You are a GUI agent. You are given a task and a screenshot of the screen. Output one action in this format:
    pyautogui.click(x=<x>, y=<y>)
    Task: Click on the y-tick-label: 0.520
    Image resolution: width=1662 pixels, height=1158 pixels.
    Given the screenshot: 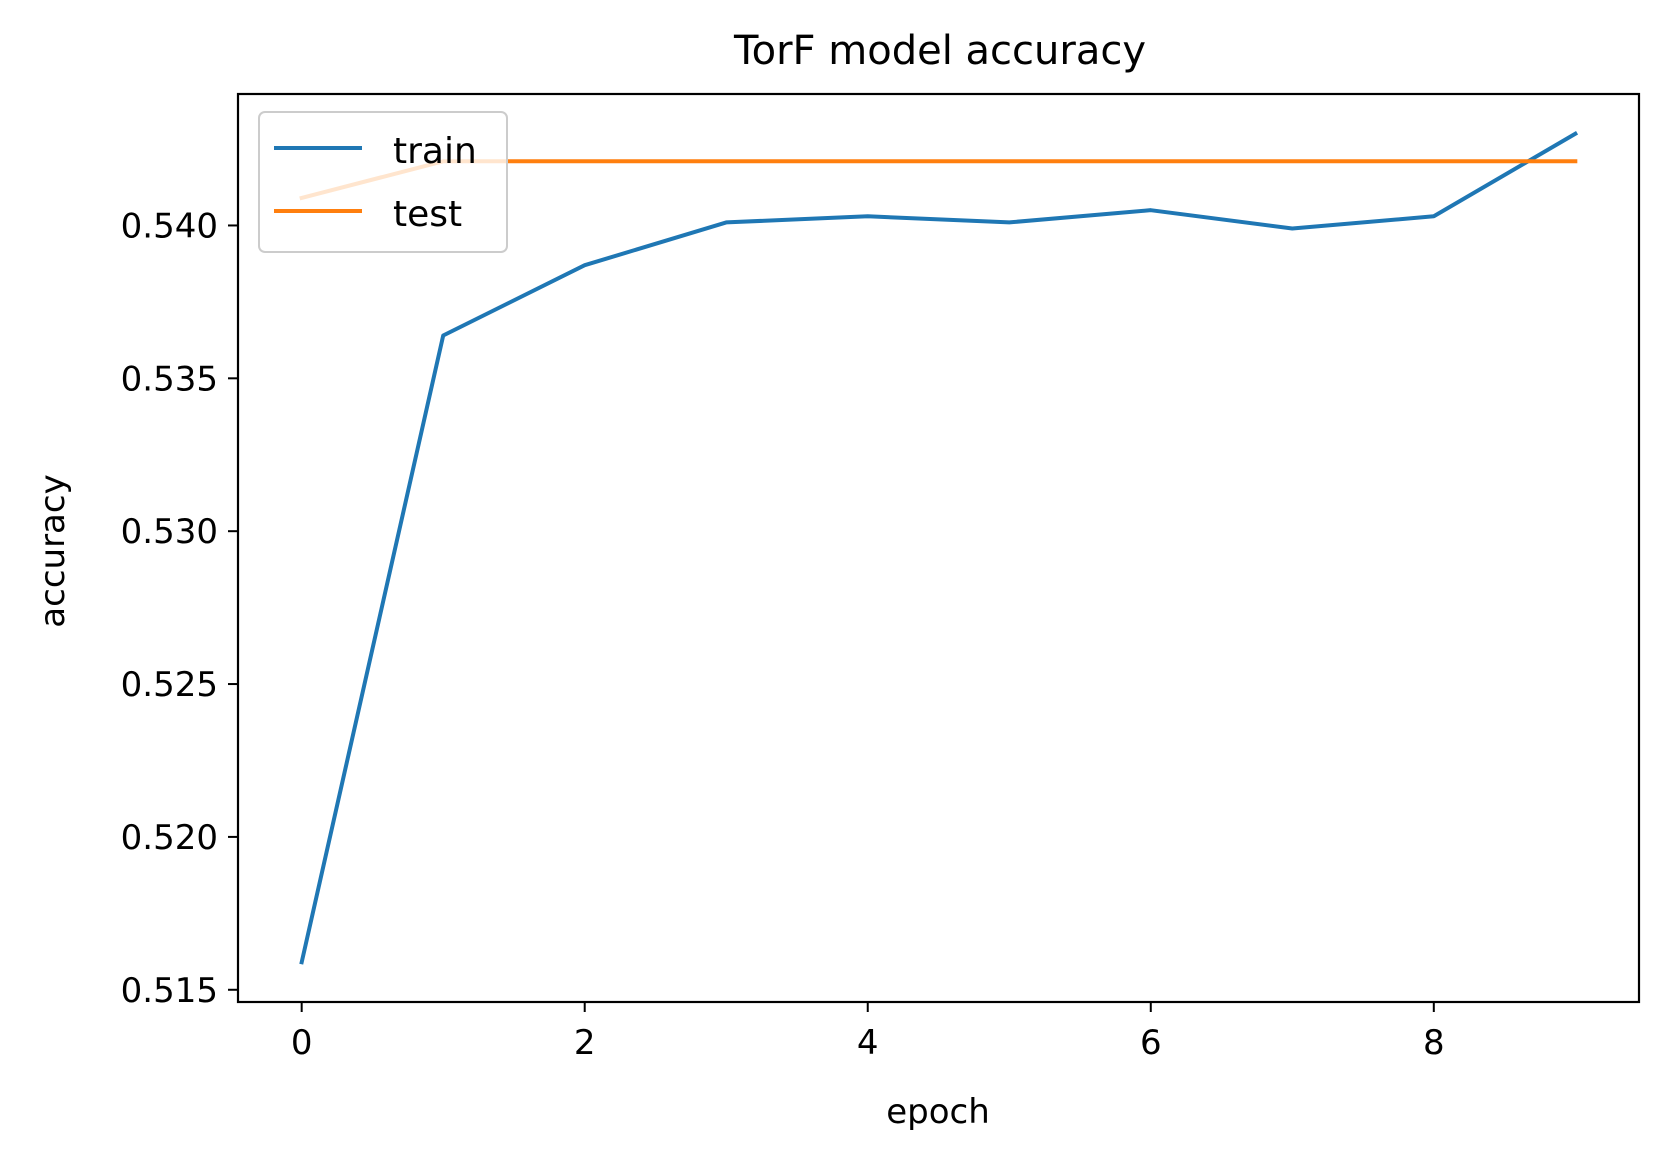 What is the action you would take?
    pyautogui.click(x=169, y=838)
    